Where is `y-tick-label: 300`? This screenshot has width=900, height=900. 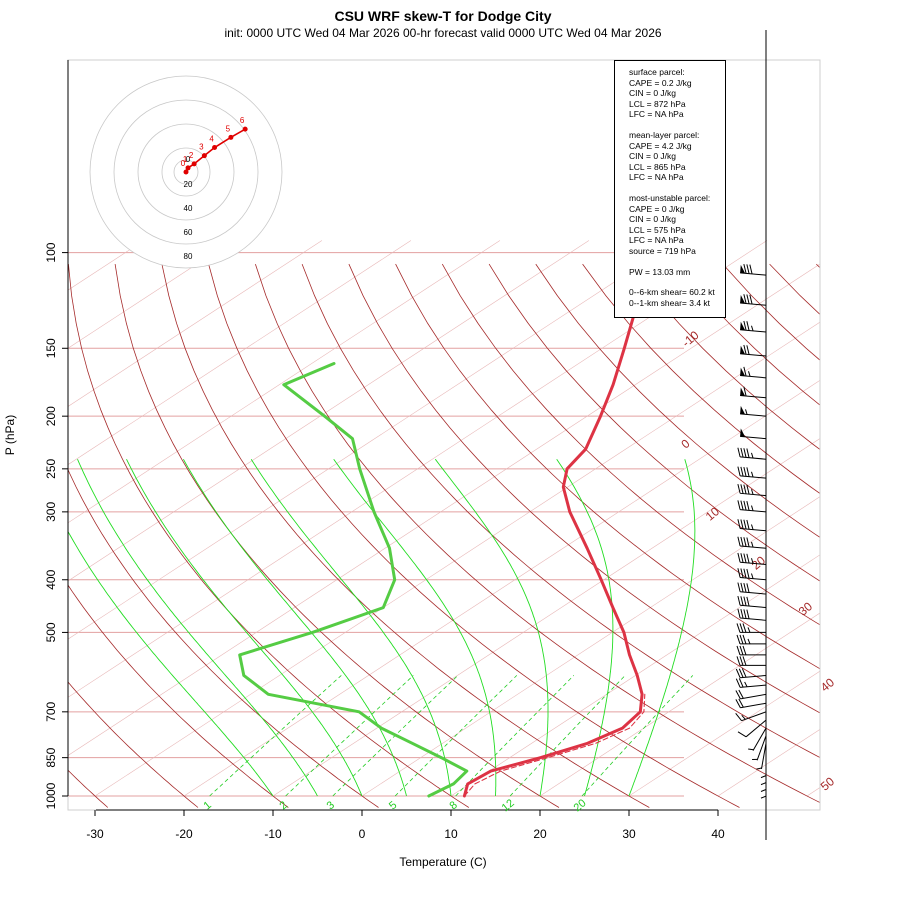
y-tick-label: 300 is located at coordinates (51, 512).